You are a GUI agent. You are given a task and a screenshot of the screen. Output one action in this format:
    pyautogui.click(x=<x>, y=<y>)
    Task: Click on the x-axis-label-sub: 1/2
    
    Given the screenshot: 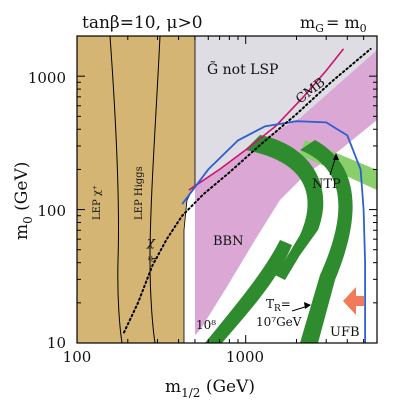 What is the action you would take?
    pyautogui.click(x=190, y=393)
    